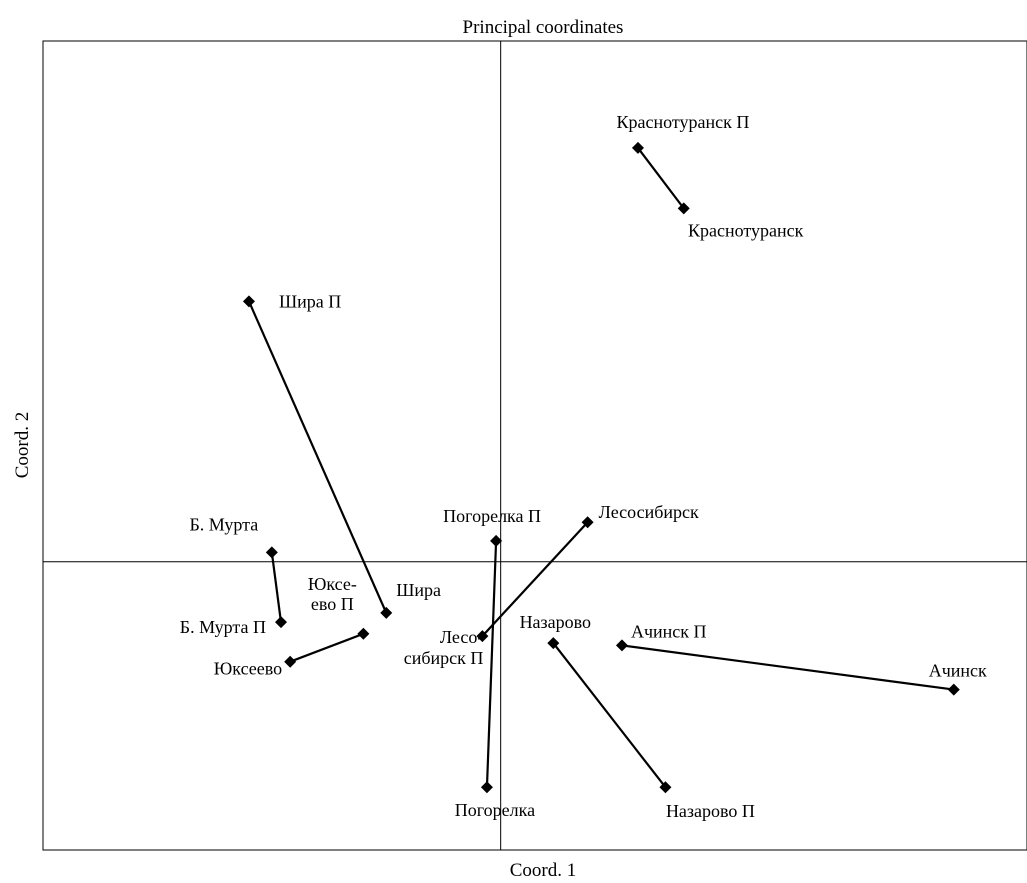 The image size is (1027, 883). What do you see at coordinates (535, 579) in the screenshot?
I see `pair-line-lesosibirsk-lesosibirsk_p` at bounding box center [535, 579].